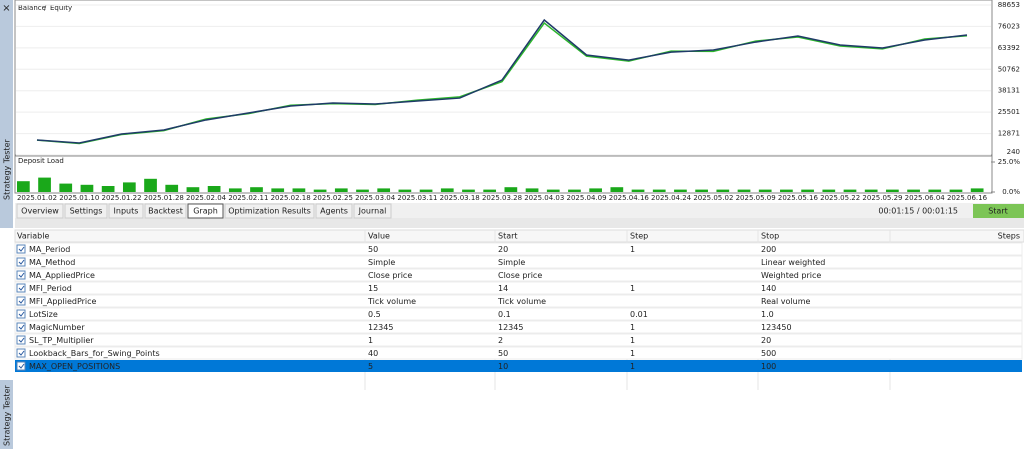 This screenshot has height=449, width=1024. What do you see at coordinates (776, 327) in the screenshot?
I see `cell: 123450` at bounding box center [776, 327].